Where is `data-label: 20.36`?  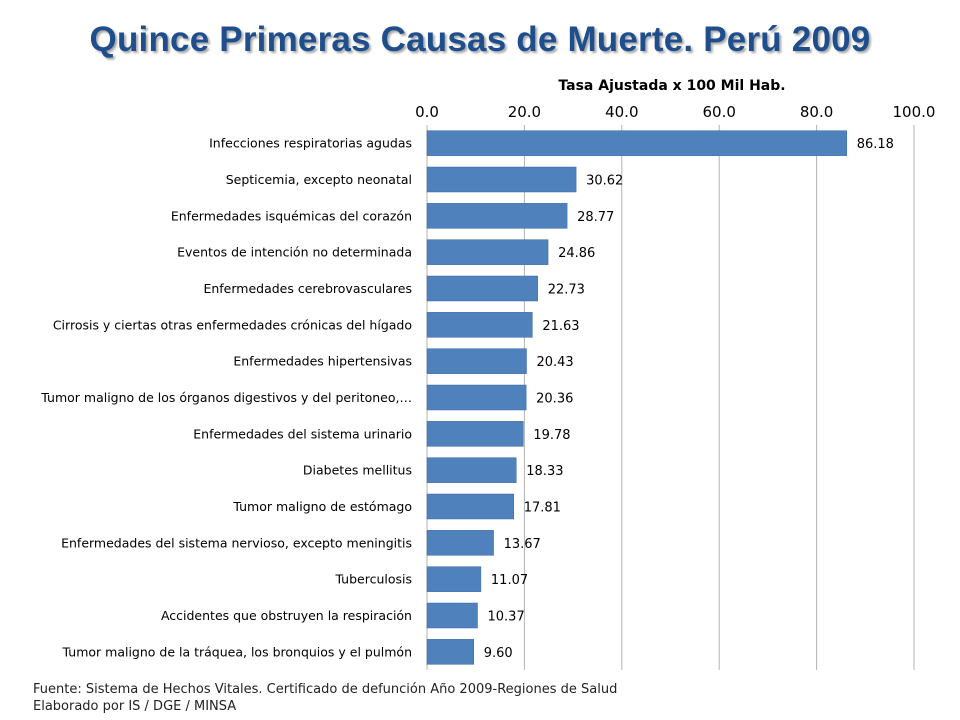
data-label: 20.36 is located at coordinates (554, 399).